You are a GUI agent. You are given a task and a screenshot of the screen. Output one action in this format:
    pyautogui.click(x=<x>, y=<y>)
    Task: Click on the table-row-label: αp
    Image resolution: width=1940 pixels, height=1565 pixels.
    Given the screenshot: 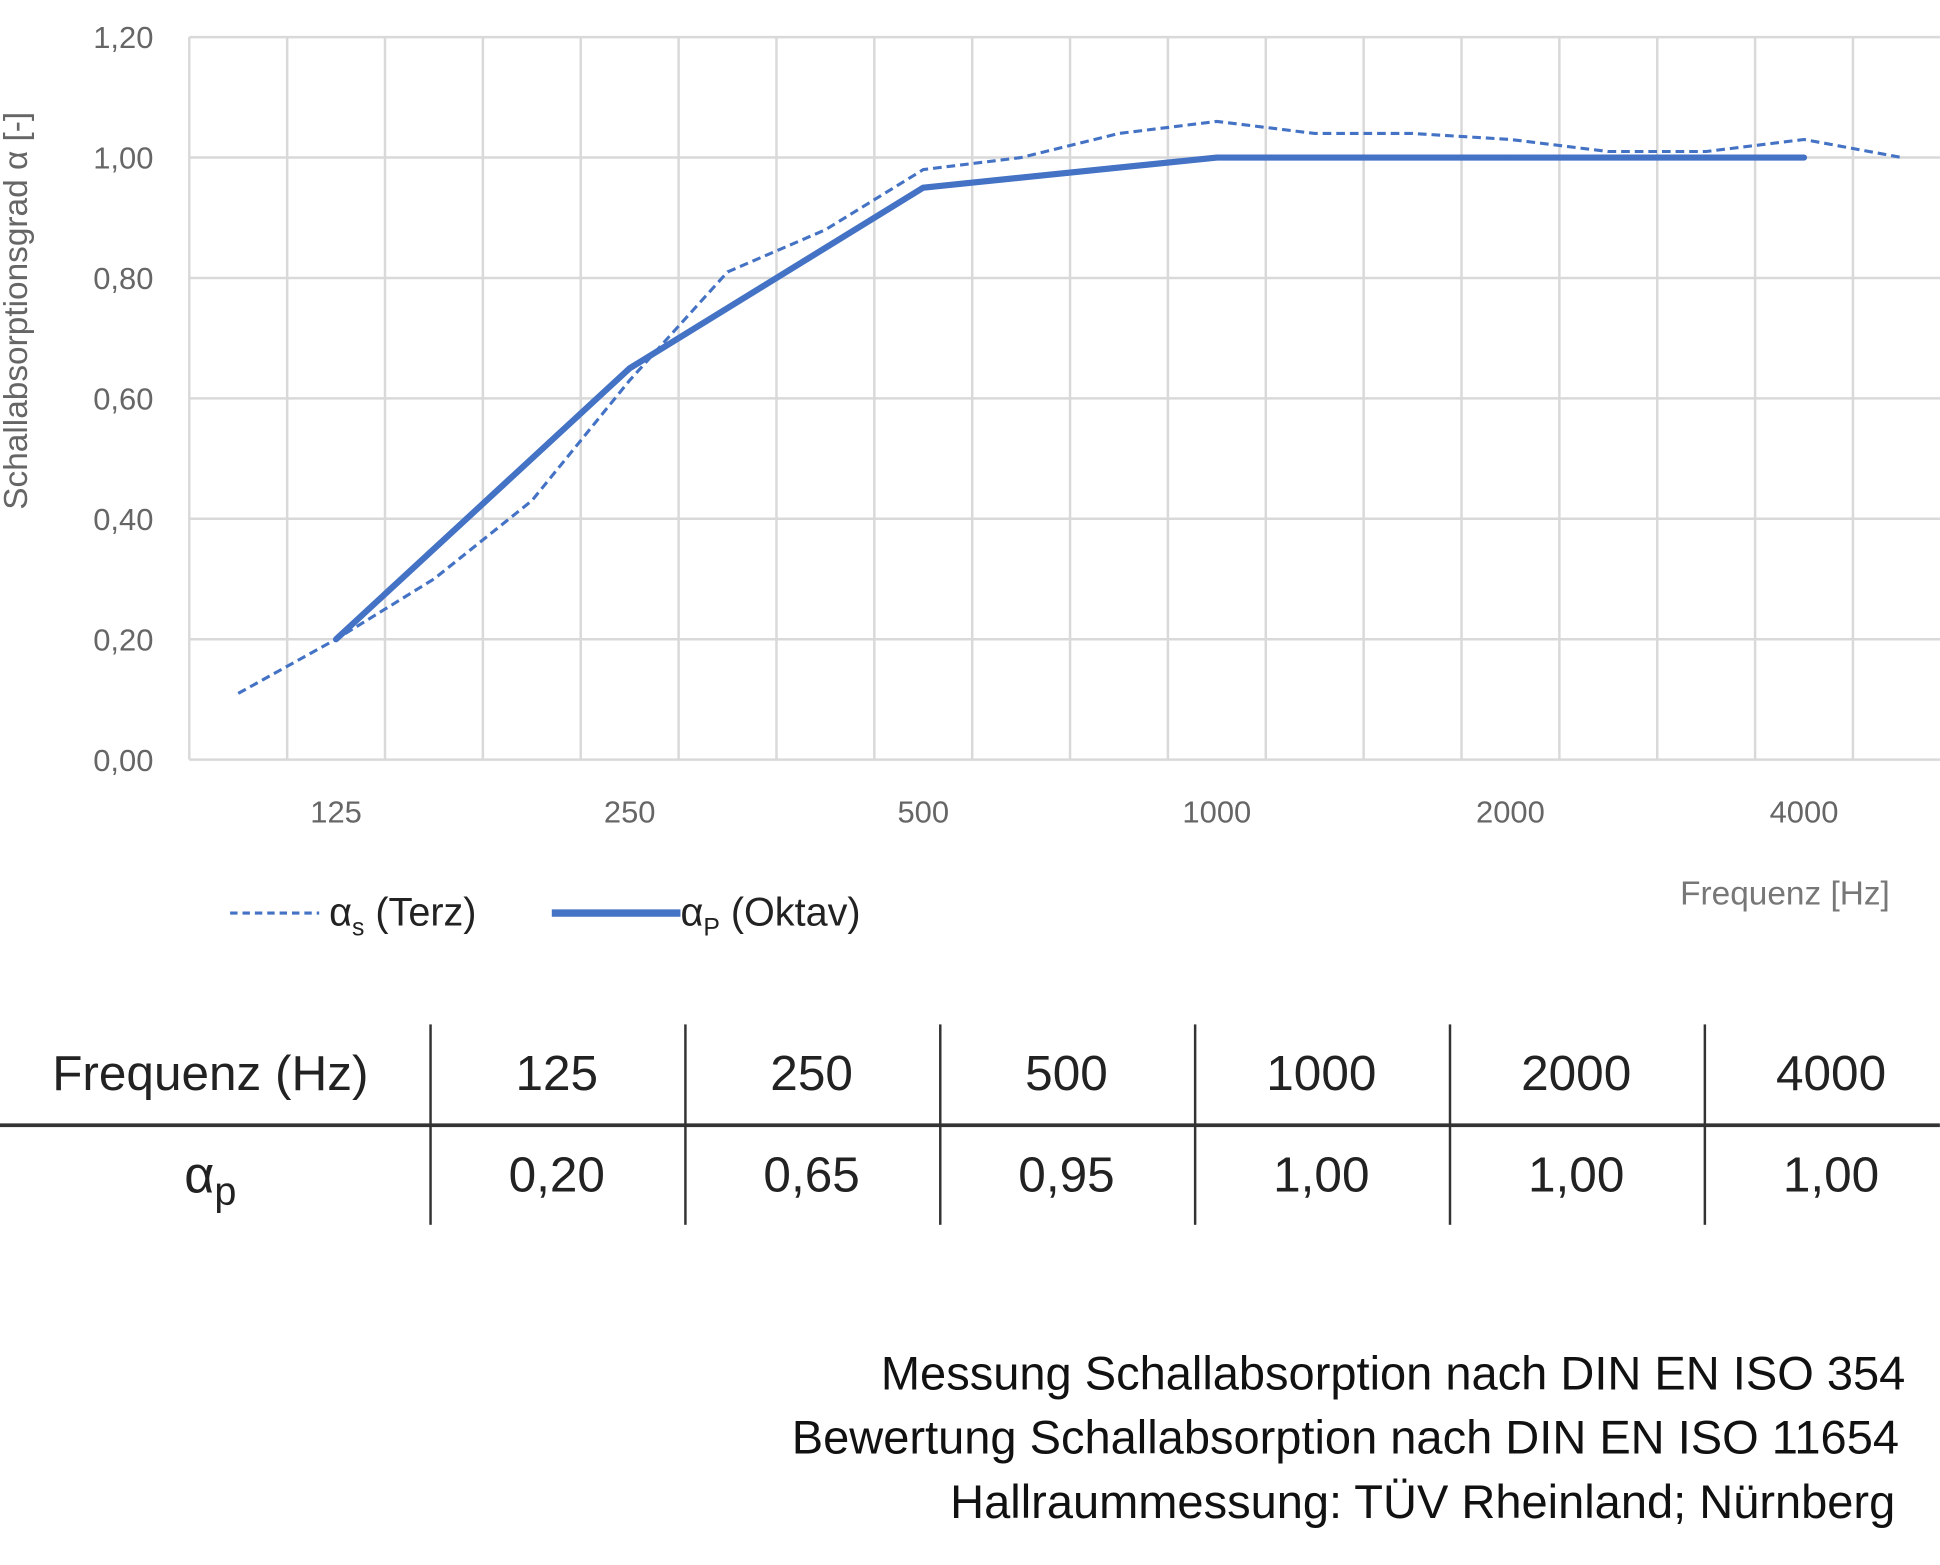 What is the action you would take?
    pyautogui.click(x=210, y=1180)
    